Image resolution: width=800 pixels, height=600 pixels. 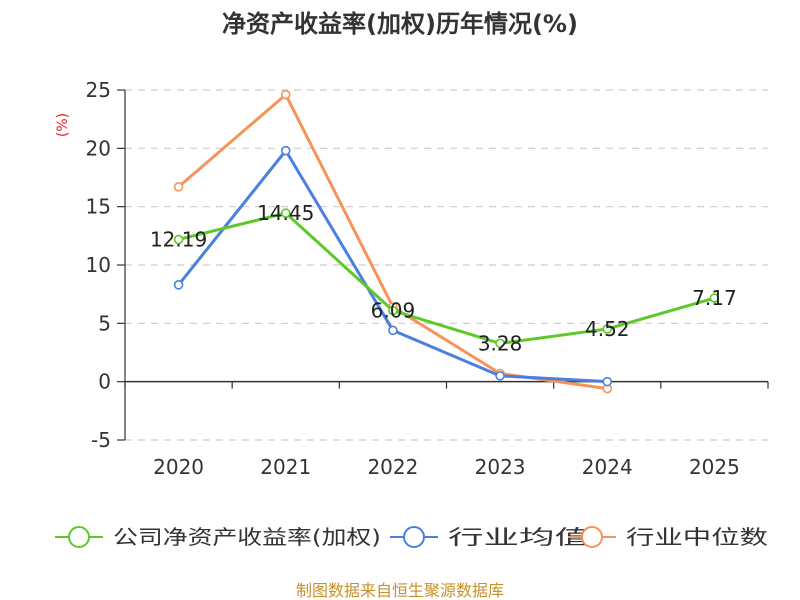 I want to click on data-label: 7.17, so click(x=714, y=298).